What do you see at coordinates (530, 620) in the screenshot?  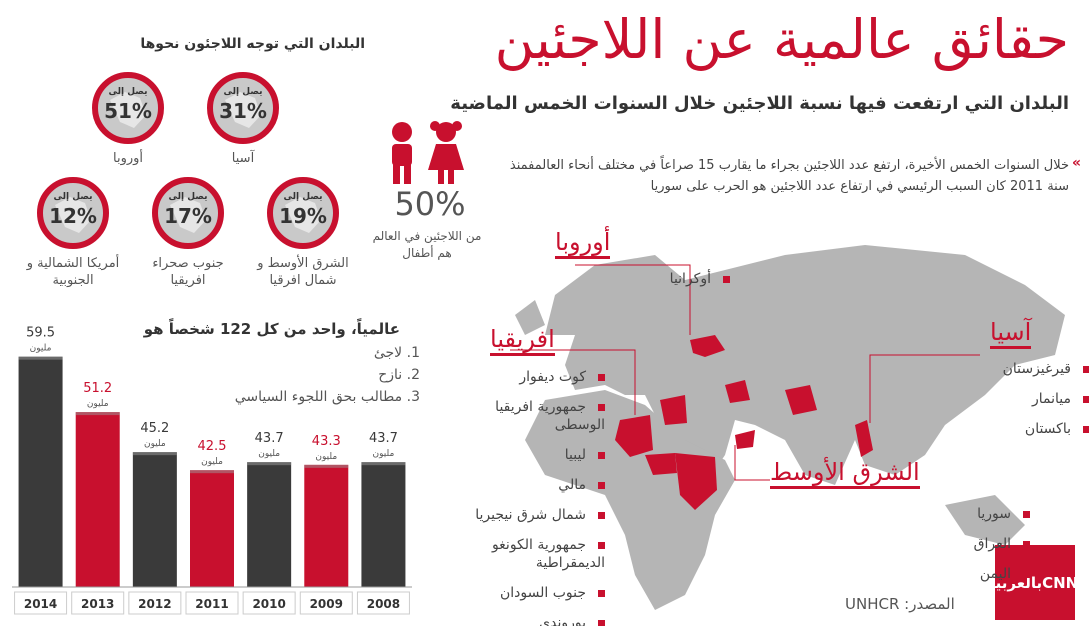 I see `country: بوروندي` at bounding box center [530, 620].